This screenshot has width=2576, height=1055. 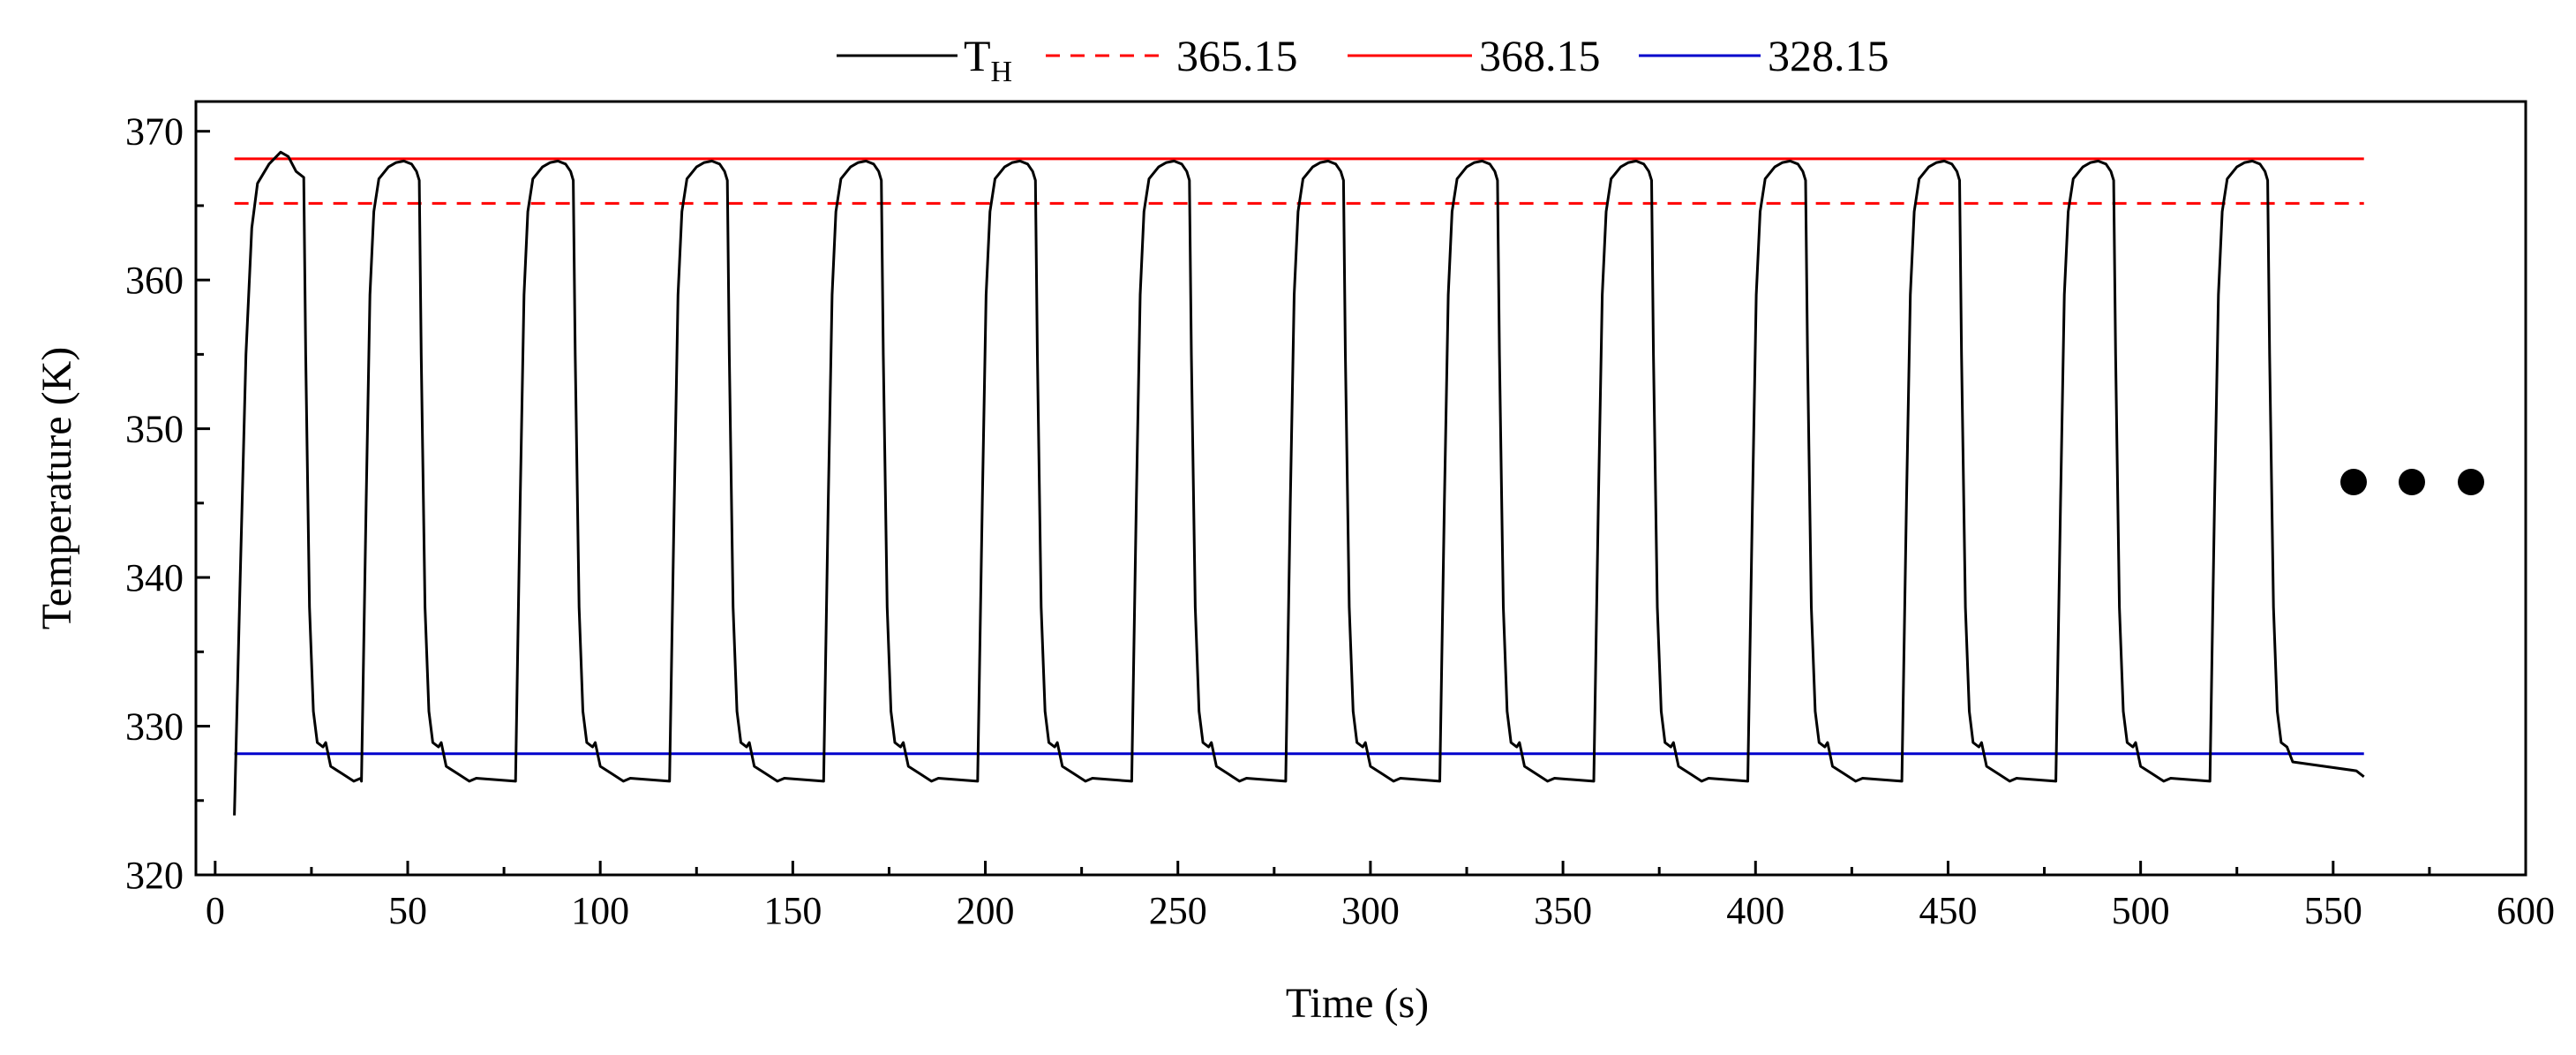 What do you see at coordinates (154, 876) in the screenshot?
I see `y-tick-label: 320` at bounding box center [154, 876].